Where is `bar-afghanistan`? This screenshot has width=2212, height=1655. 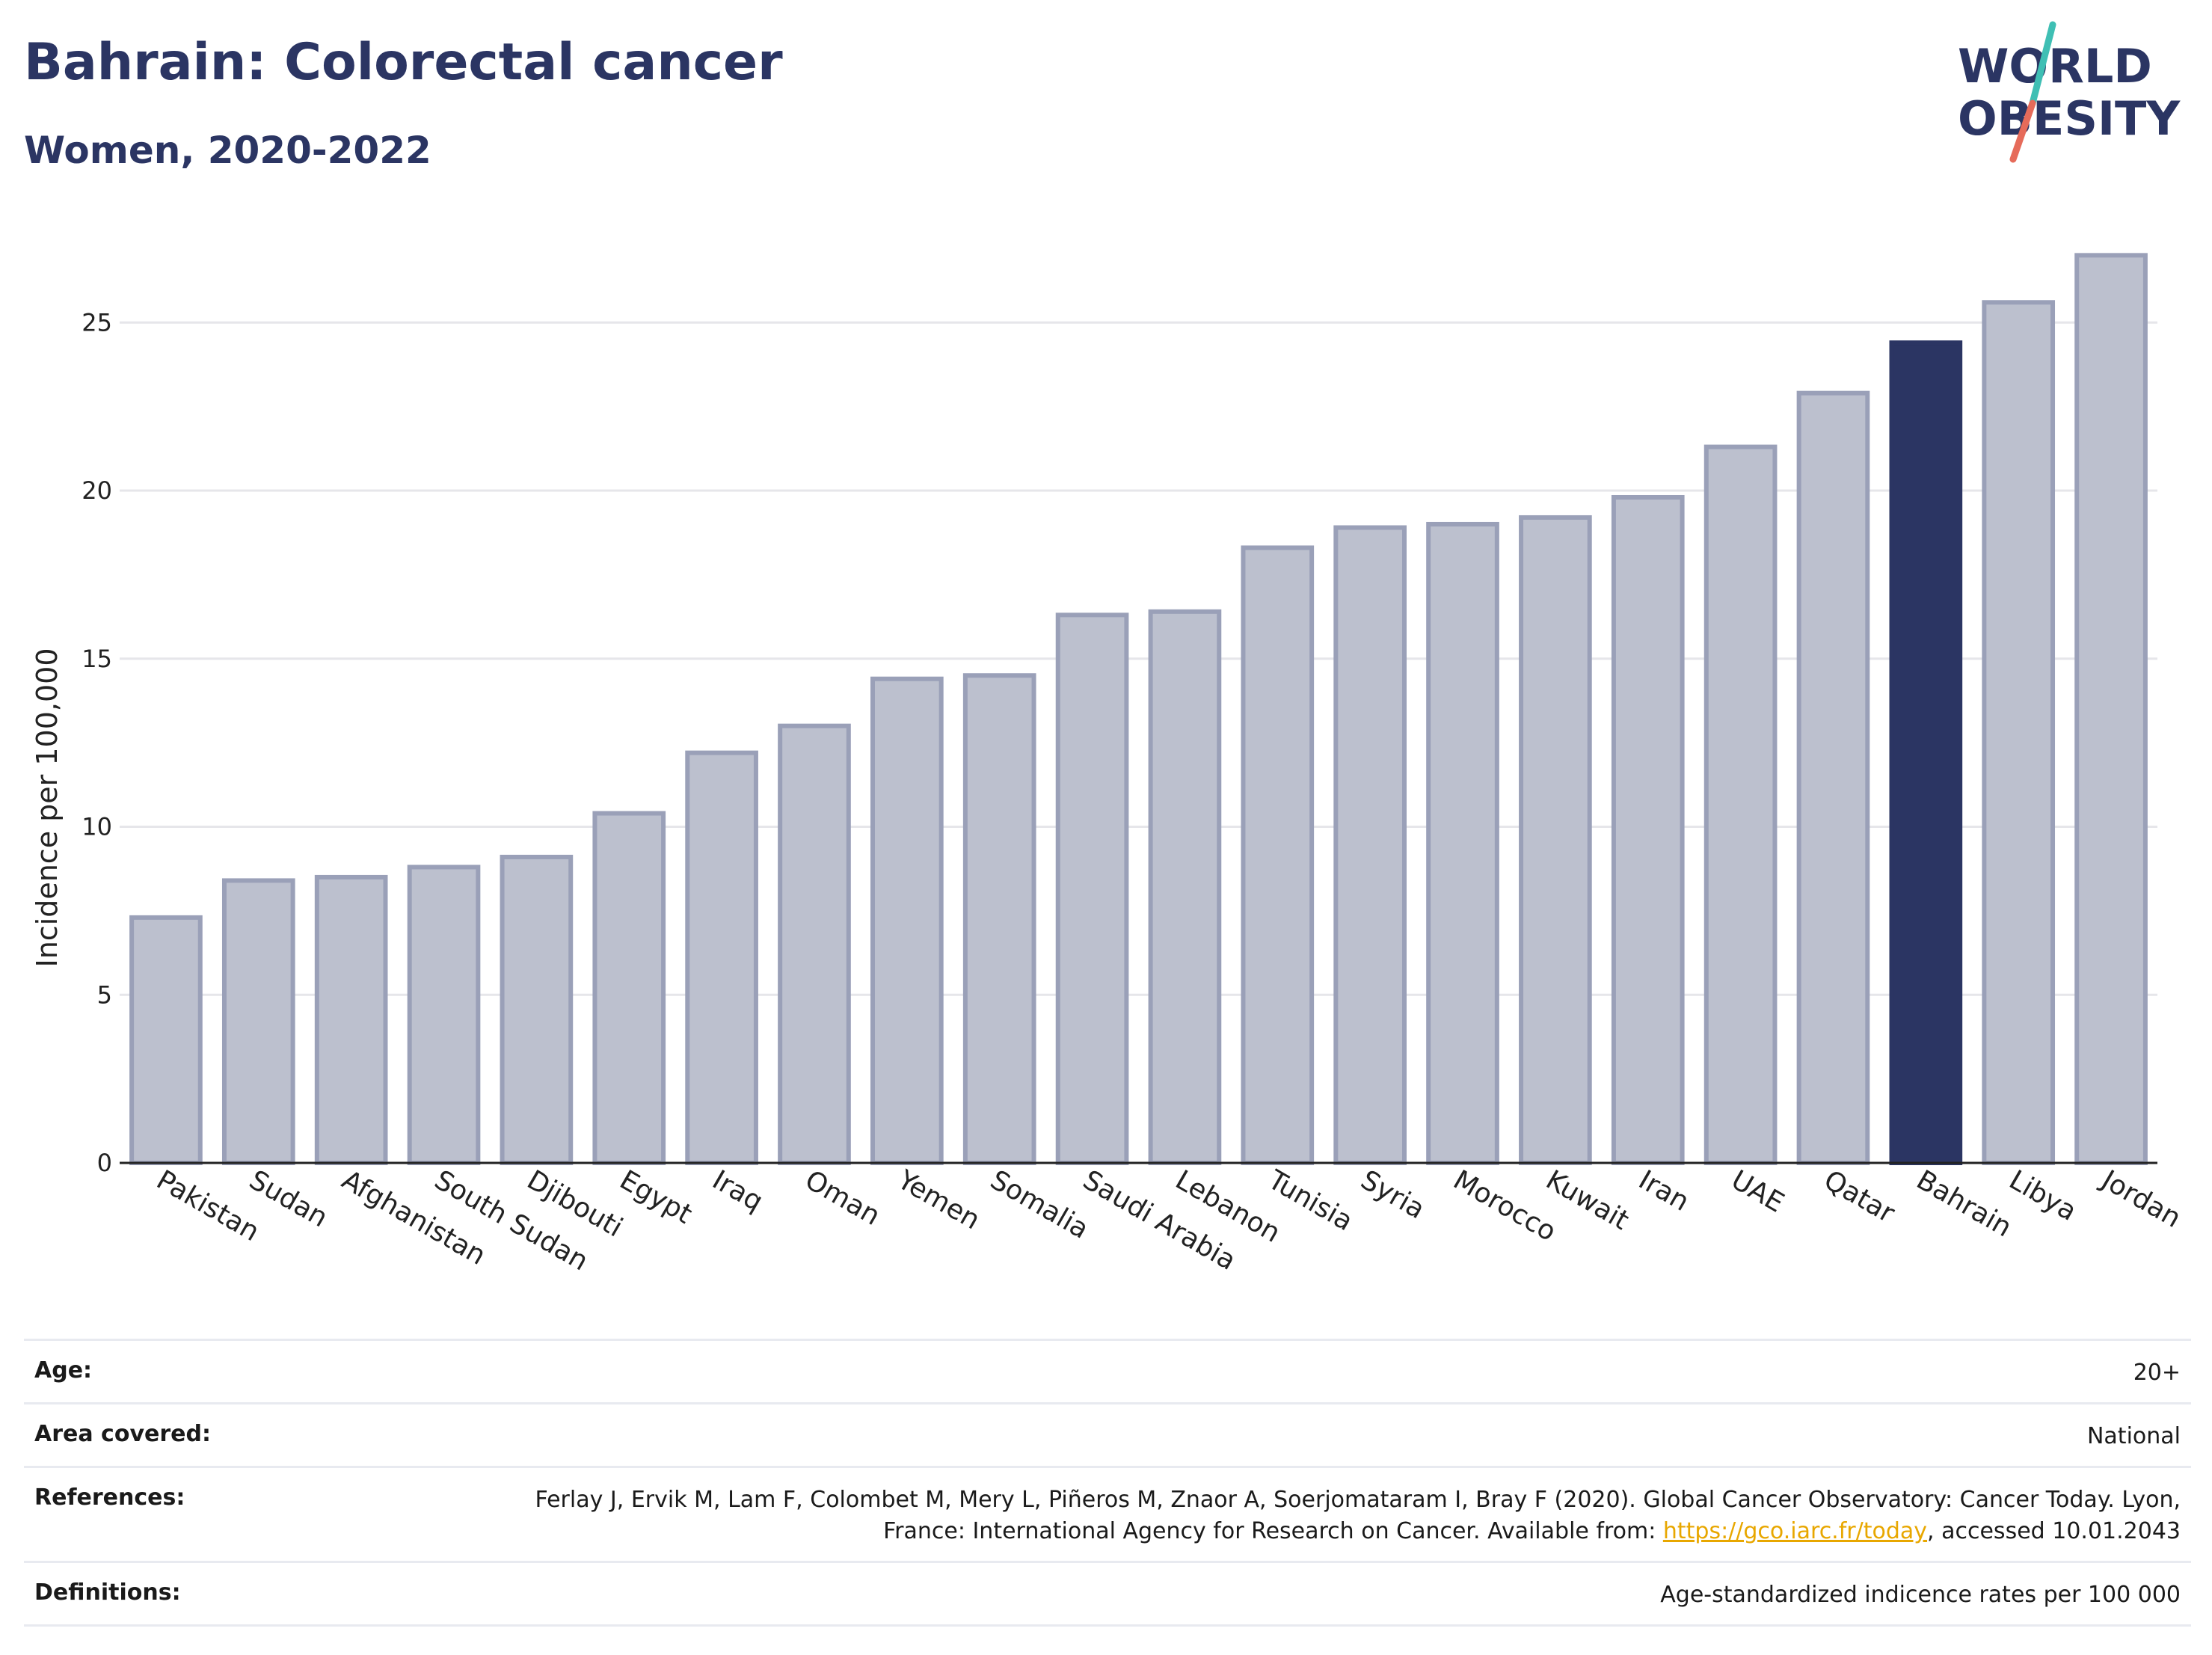
bar-afghanistan is located at coordinates (351, 1020).